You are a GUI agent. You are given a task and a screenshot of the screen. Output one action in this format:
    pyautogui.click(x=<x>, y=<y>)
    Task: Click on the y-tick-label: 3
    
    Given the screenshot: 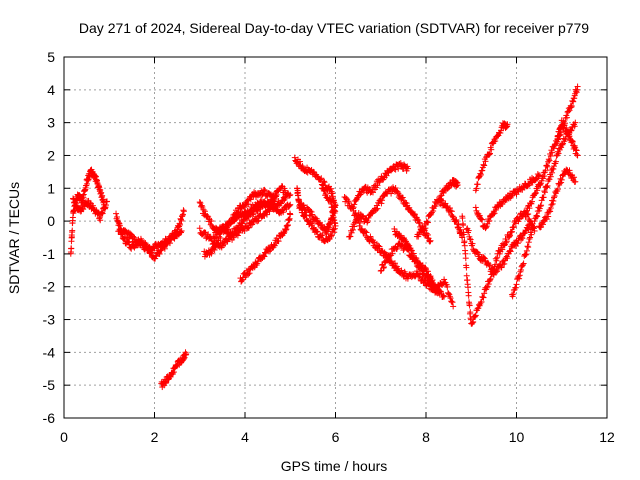 What is the action you would take?
    pyautogui.click(x=51, y=123)
    